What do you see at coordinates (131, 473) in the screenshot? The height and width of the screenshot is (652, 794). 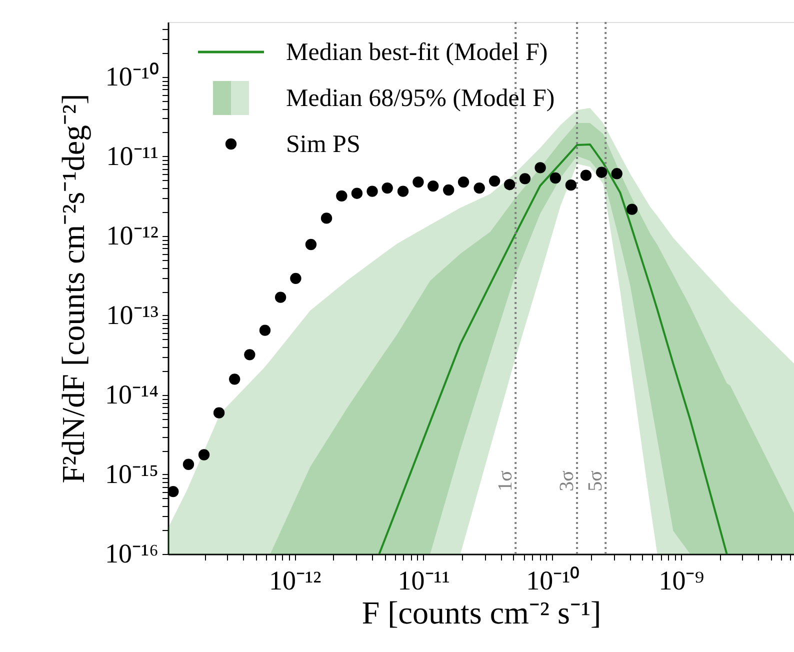 I see `y-tick-label: 10⁻¹⁵` at bounding box center [131, 473].